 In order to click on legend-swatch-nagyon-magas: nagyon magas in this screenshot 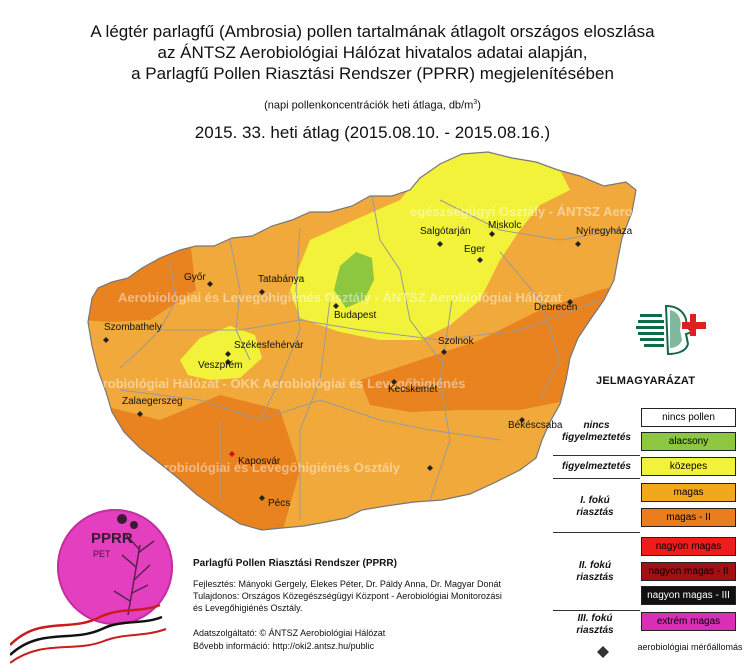, I will do `click(688, 546)`.